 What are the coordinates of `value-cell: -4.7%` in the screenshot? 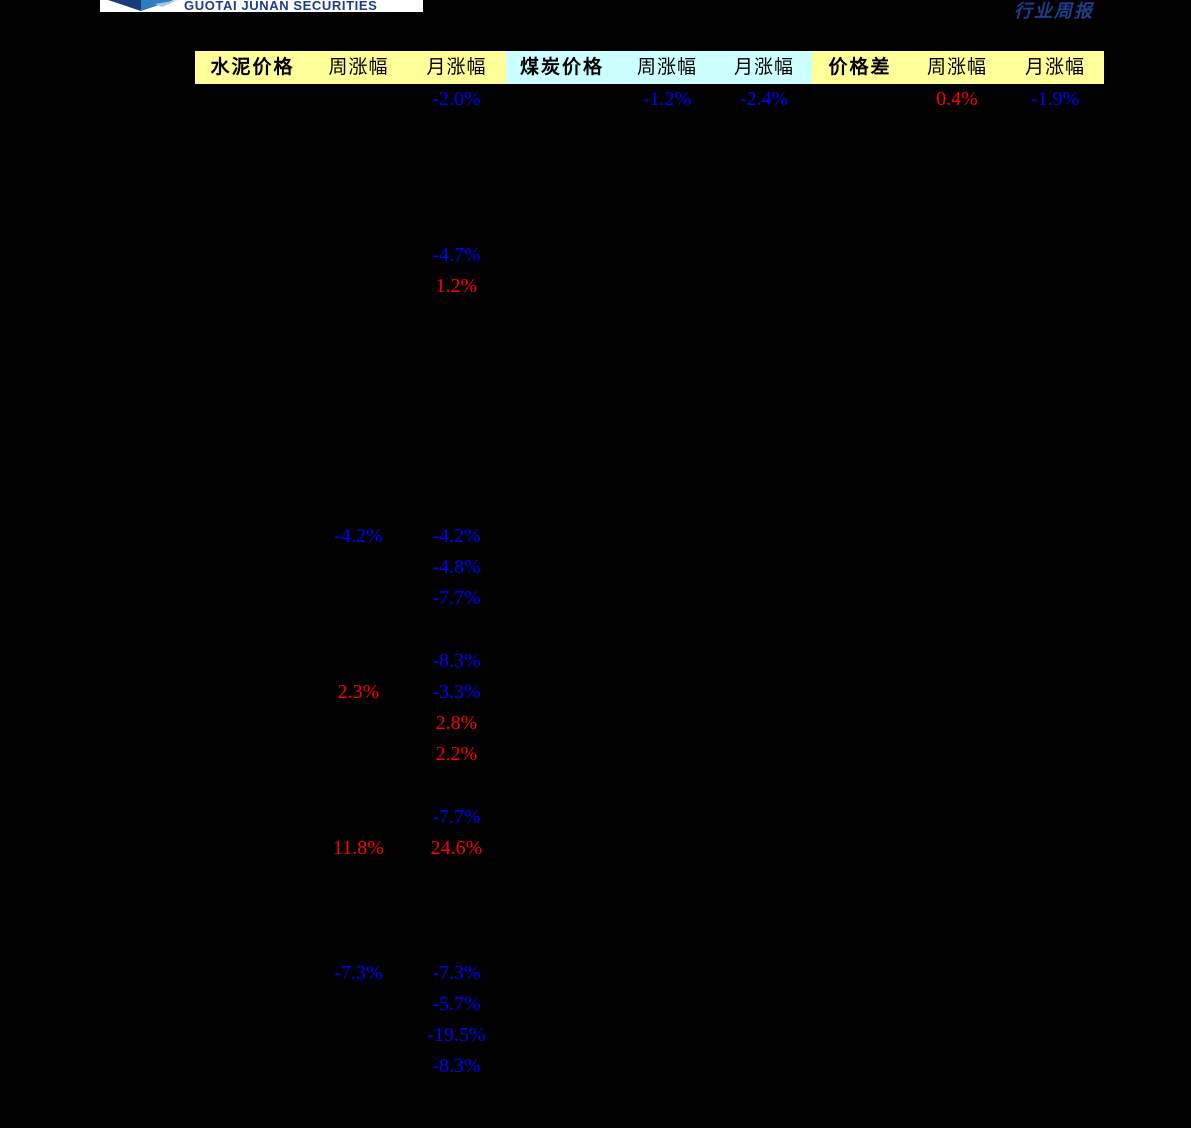 It's located at (456, 255).